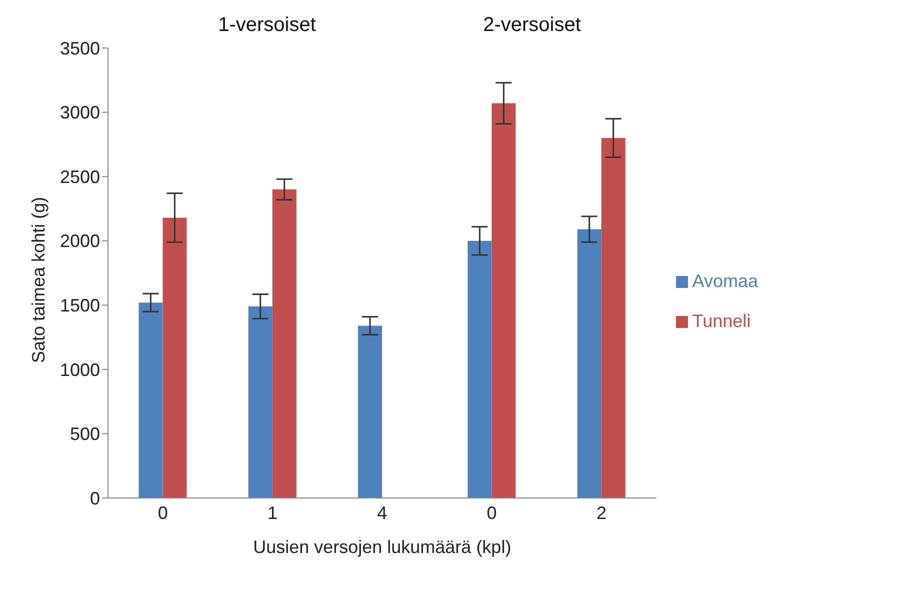 This screenshot has height=603, width=907. What do you see at coordinates (80, 370) in the screenshot?
I see `y-tick-label: 1000` at bounding box center [80, 370].